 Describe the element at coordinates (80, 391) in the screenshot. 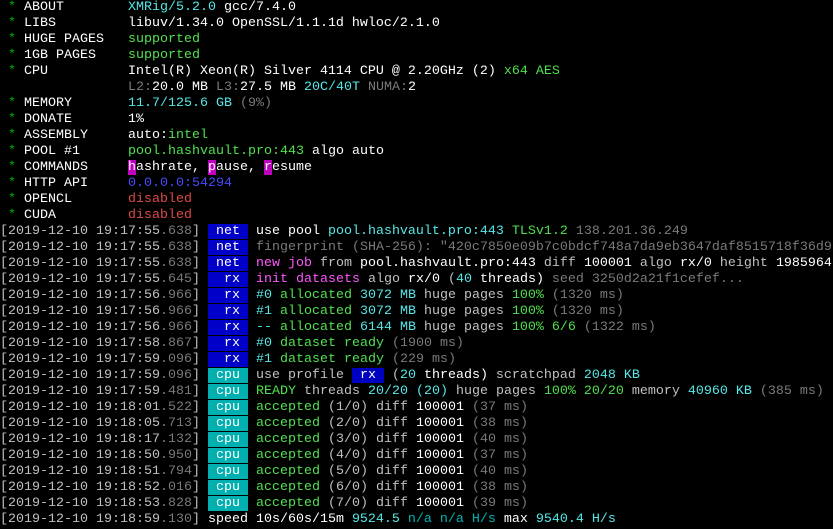

I see `log-timestamp: [2019-12-10 19:17:59` at that location.